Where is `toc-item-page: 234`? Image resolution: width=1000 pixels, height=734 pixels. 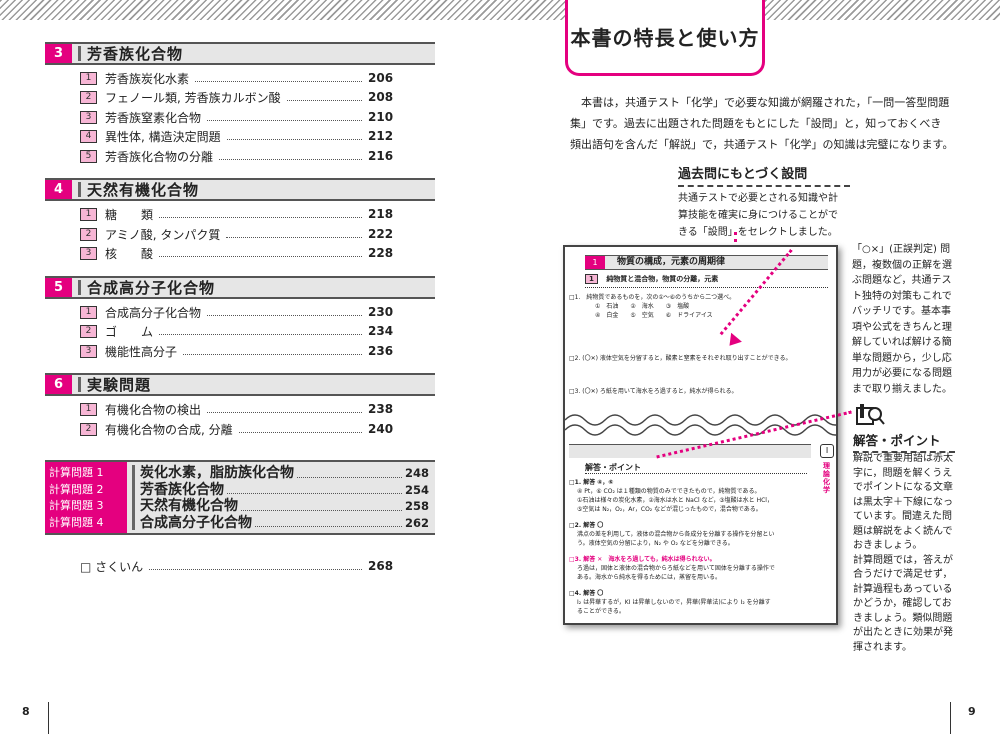
toc-item-page: 234 is located at coordinates (381, 331).